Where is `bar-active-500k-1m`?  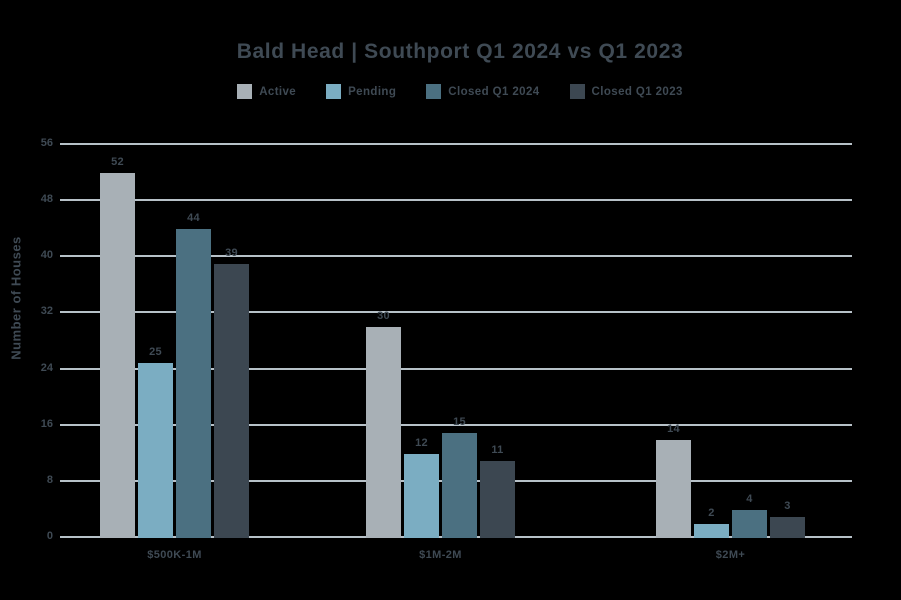
bar-active-500k-1m is located at coordinates (117, 355).